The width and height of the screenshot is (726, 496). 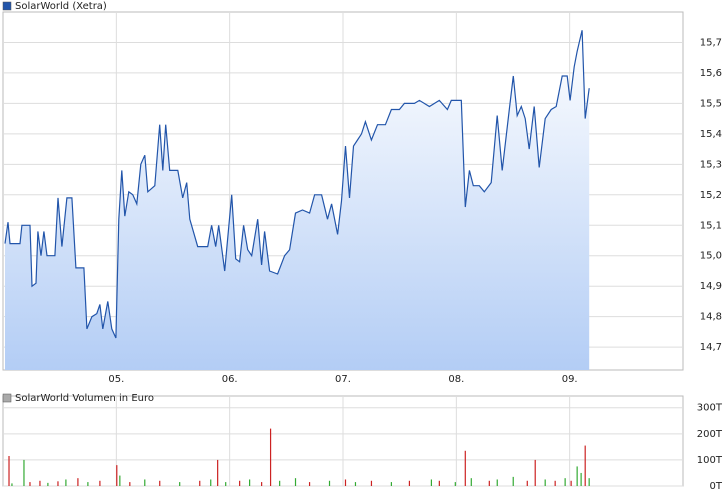 I want to click on y-tick-label: 0T, so click(x=716, y=486).